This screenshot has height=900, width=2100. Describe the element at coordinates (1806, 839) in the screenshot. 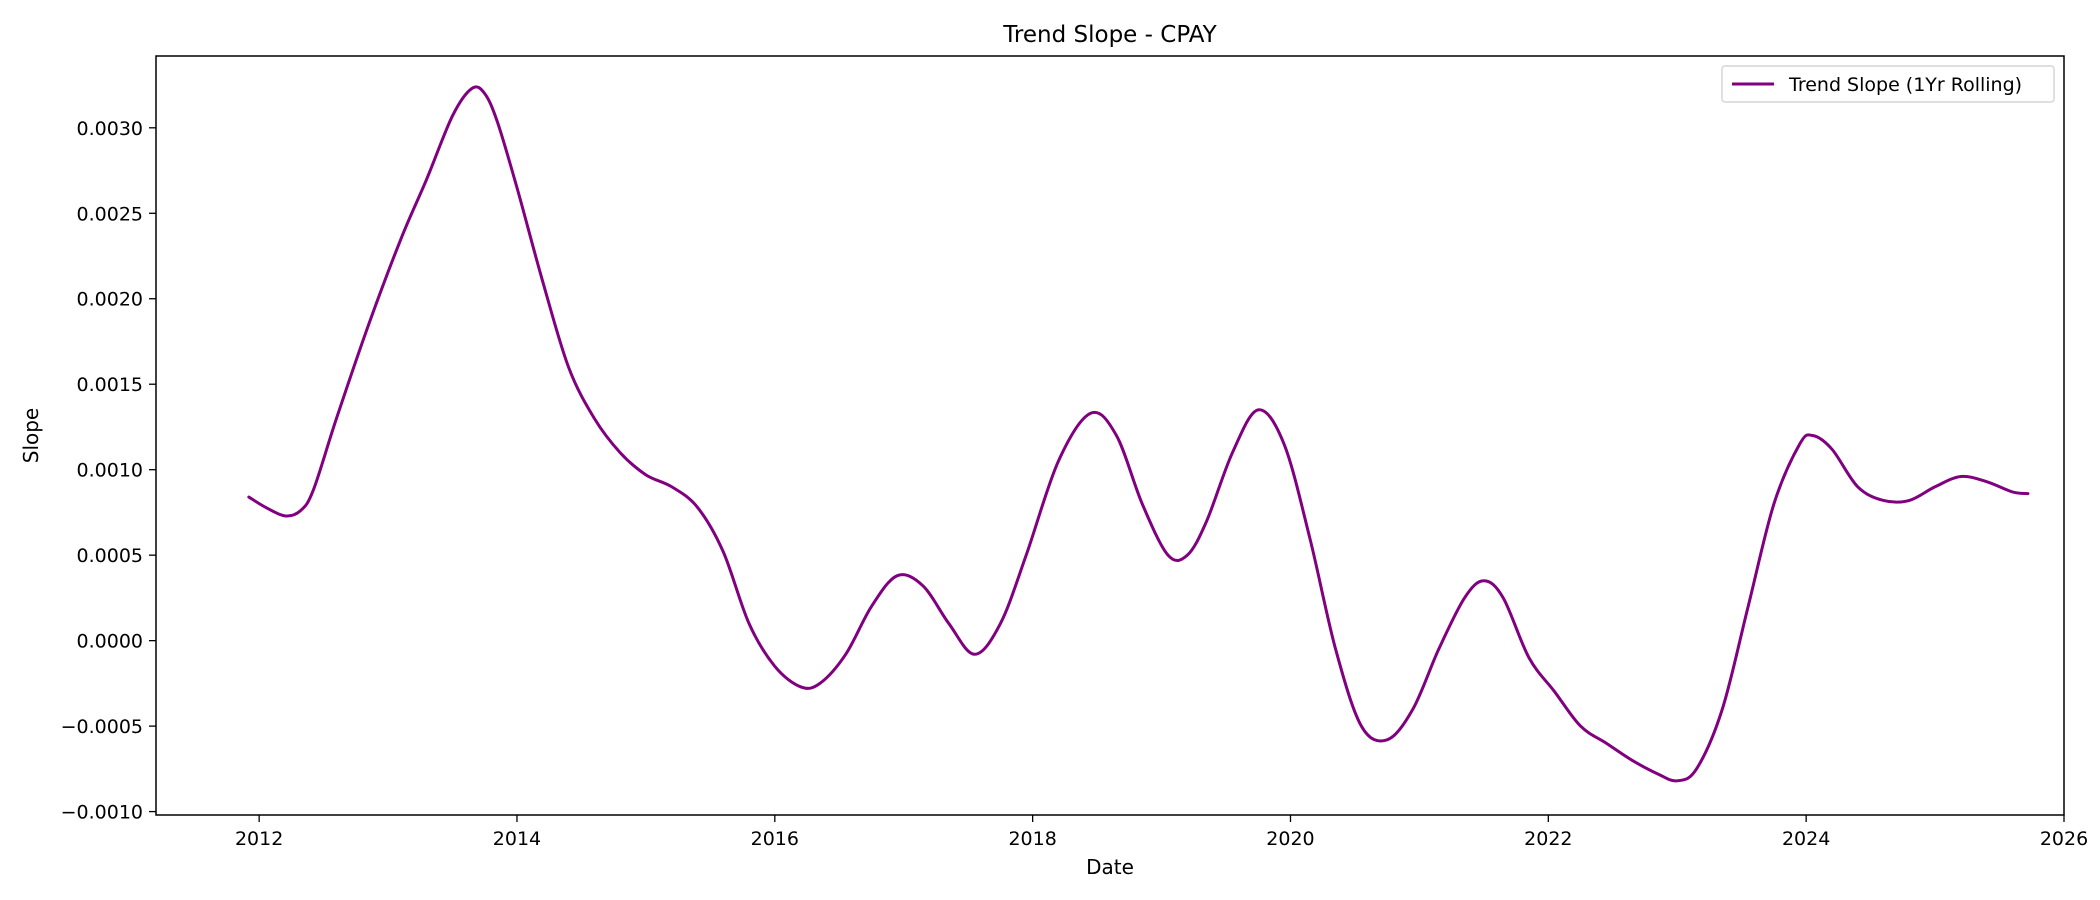

I see `x-tick-label: 2024` at that location.